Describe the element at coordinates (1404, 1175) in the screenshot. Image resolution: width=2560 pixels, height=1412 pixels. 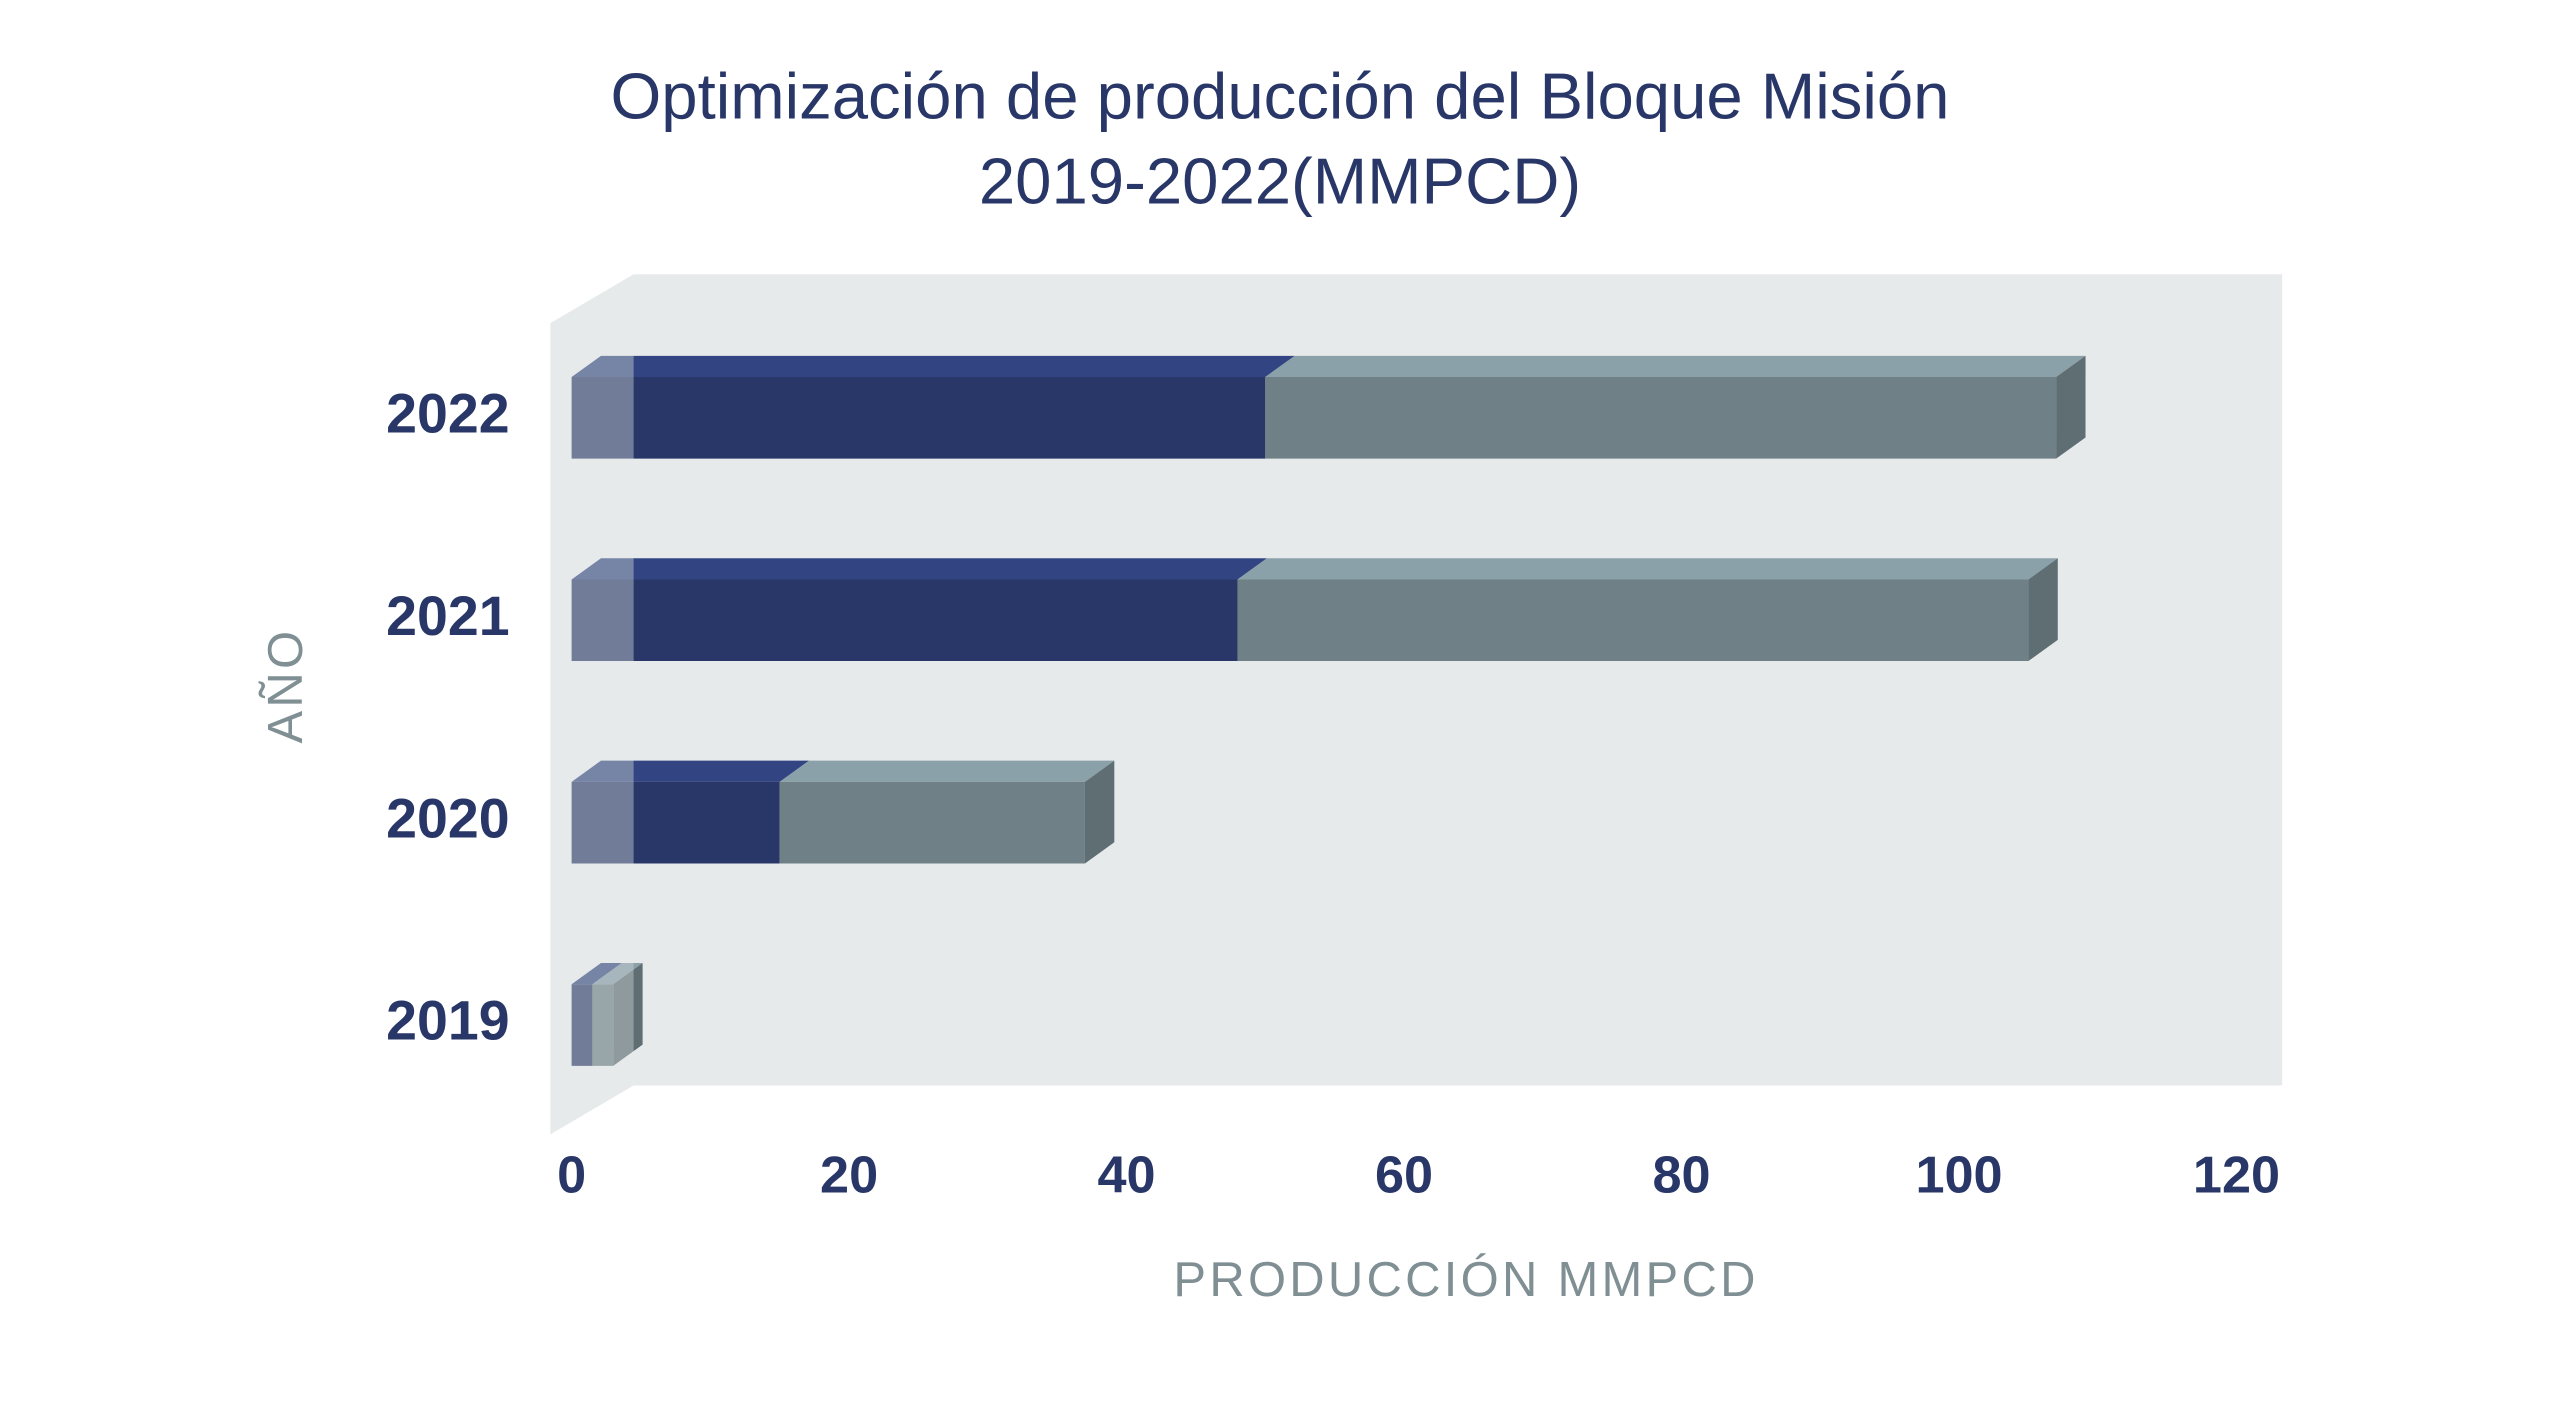
I see `x-tick-label: 60` at that location.